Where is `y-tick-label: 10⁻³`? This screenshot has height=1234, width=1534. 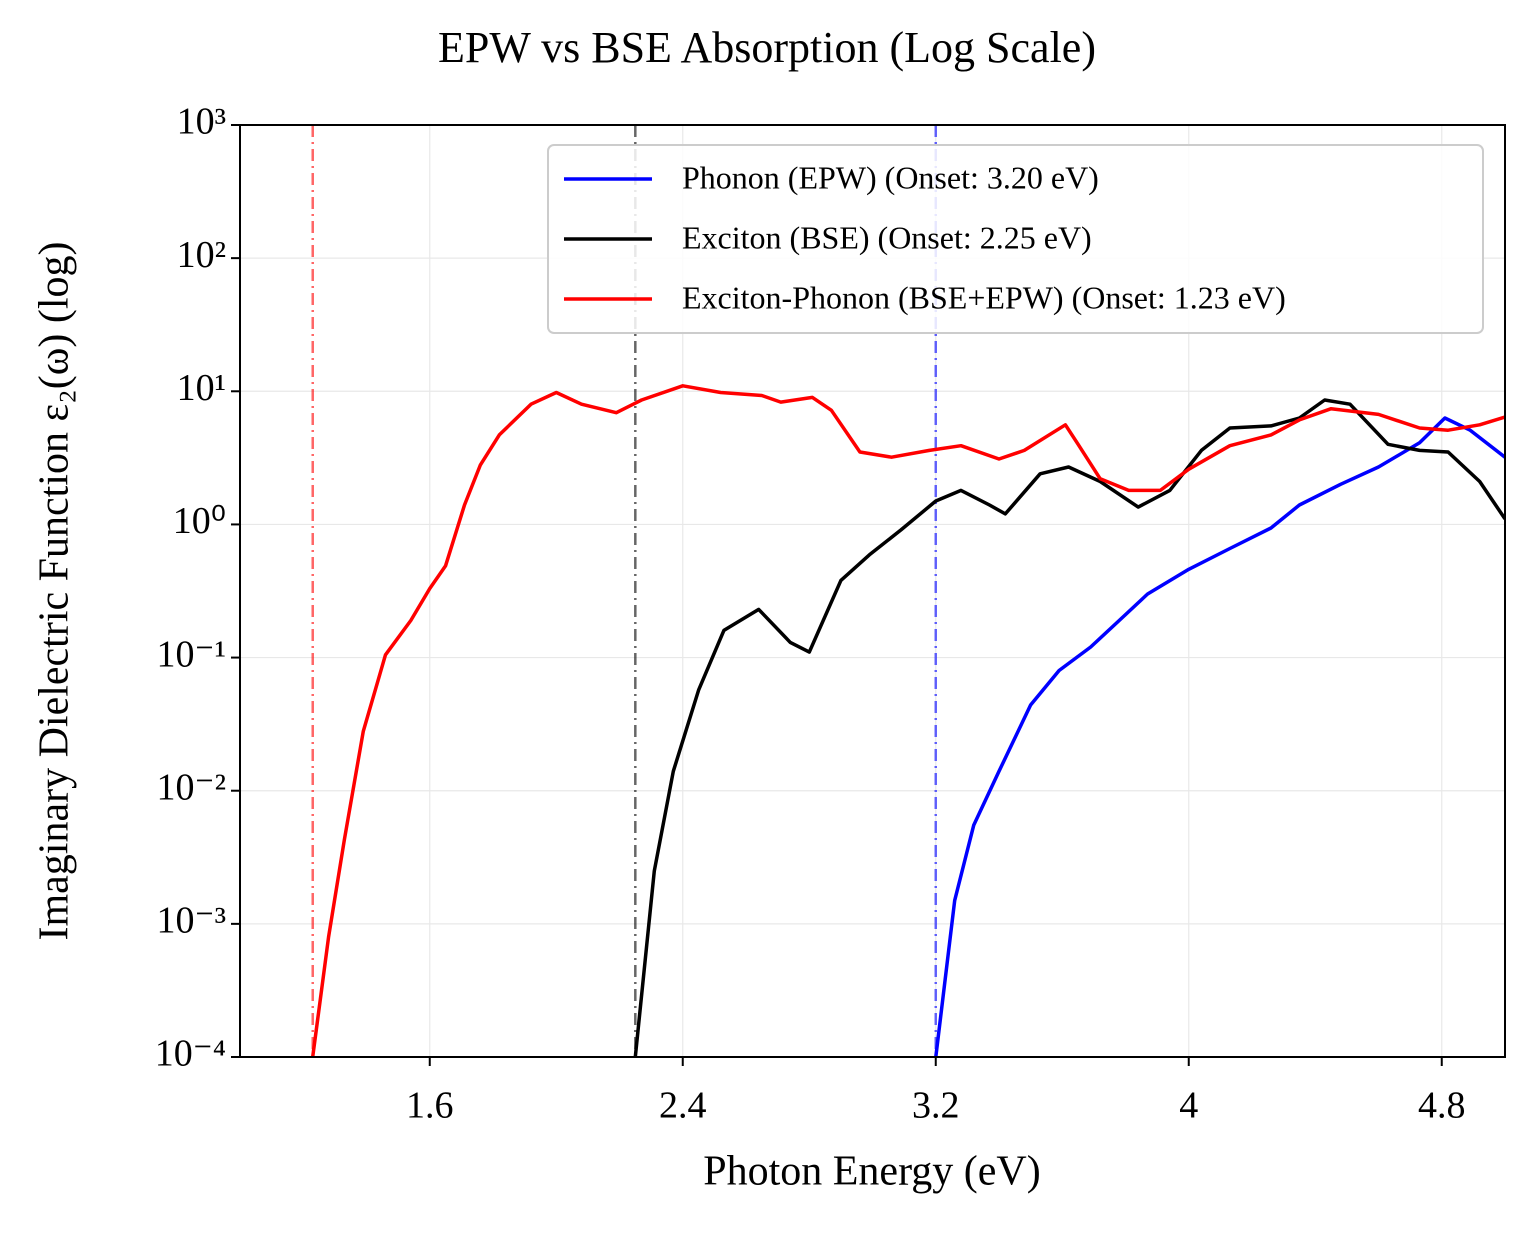 y-tick-label: 10⁻³ is located at coordinates (191, 921).